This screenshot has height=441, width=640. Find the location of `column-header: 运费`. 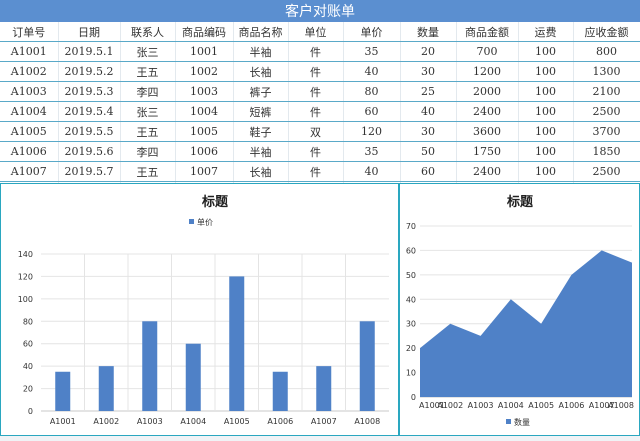

column-header: 运费 is located at coordinates (546, 32).